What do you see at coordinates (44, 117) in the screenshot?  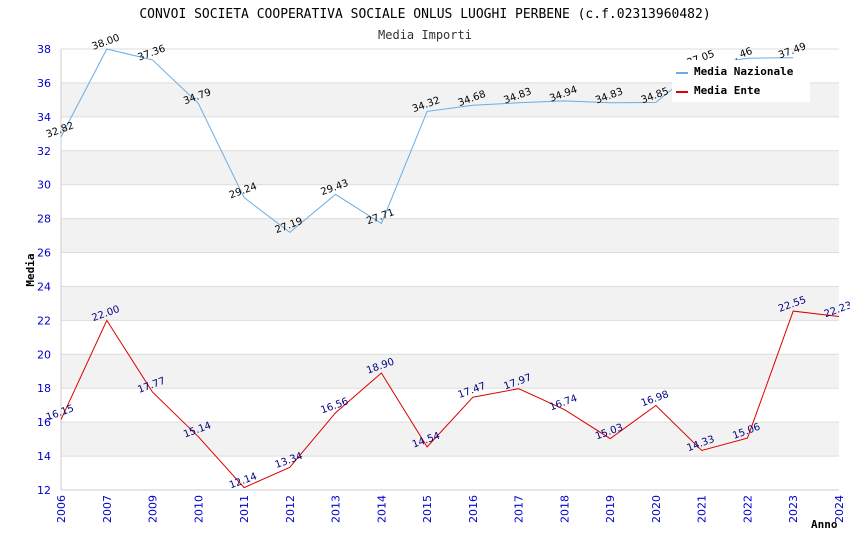 I see `y-tick-label: 34` at bounding box center [44, 117].